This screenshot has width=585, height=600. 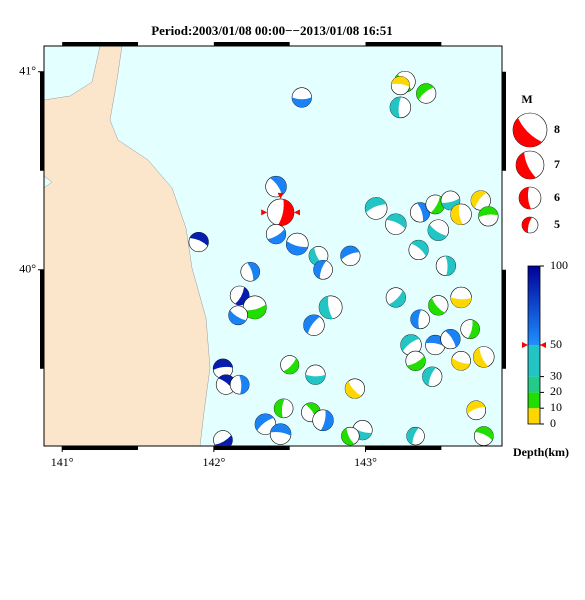 What do you see at coordinates (553, 423) in the screenshot?
I see `colorbar-tick-label: 0` at bounding box center [553, 423].